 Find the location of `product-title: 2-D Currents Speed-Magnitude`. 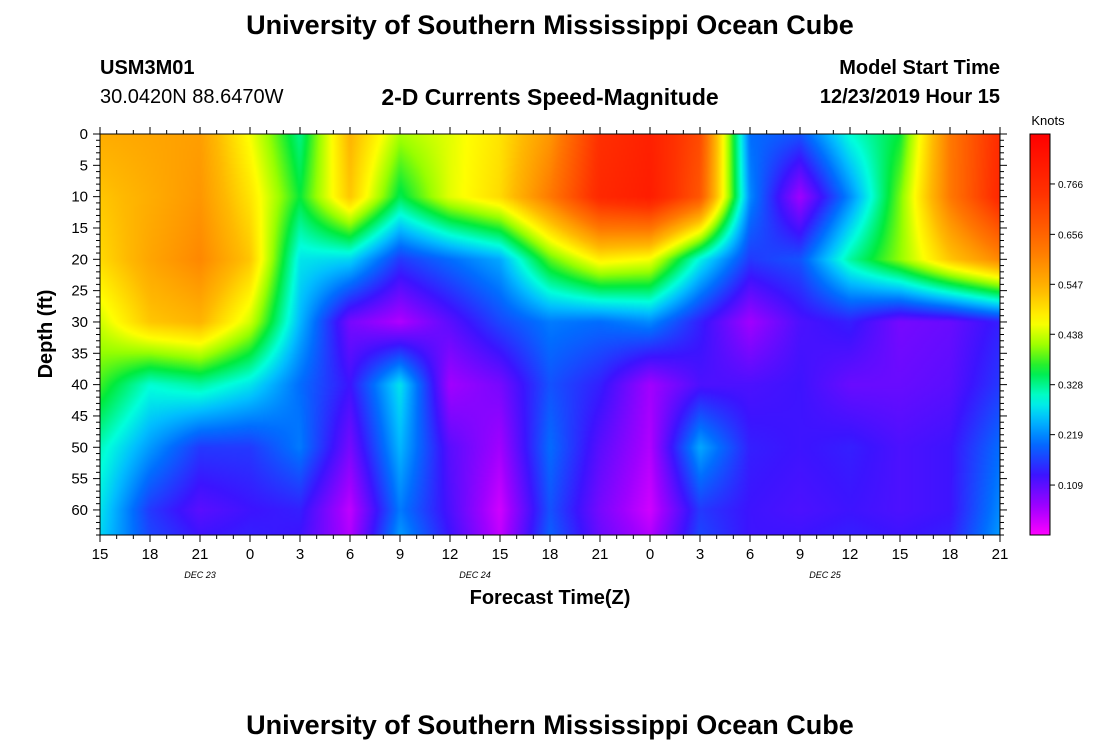

product-title: 2-D Currents Speed-Magnitude is located at coordinates (550, 97).